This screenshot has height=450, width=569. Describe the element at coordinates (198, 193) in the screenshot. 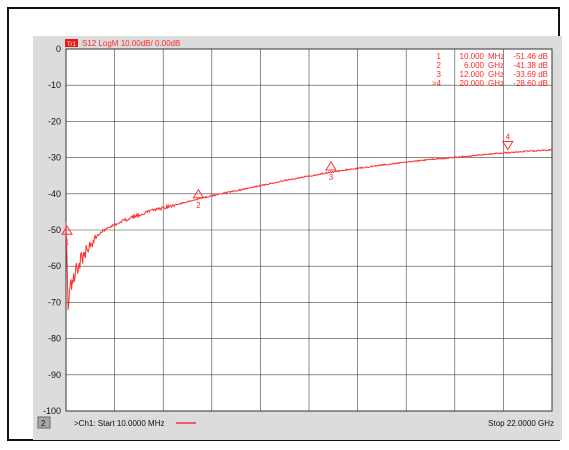

I see `marker-2-triangle` at that location.